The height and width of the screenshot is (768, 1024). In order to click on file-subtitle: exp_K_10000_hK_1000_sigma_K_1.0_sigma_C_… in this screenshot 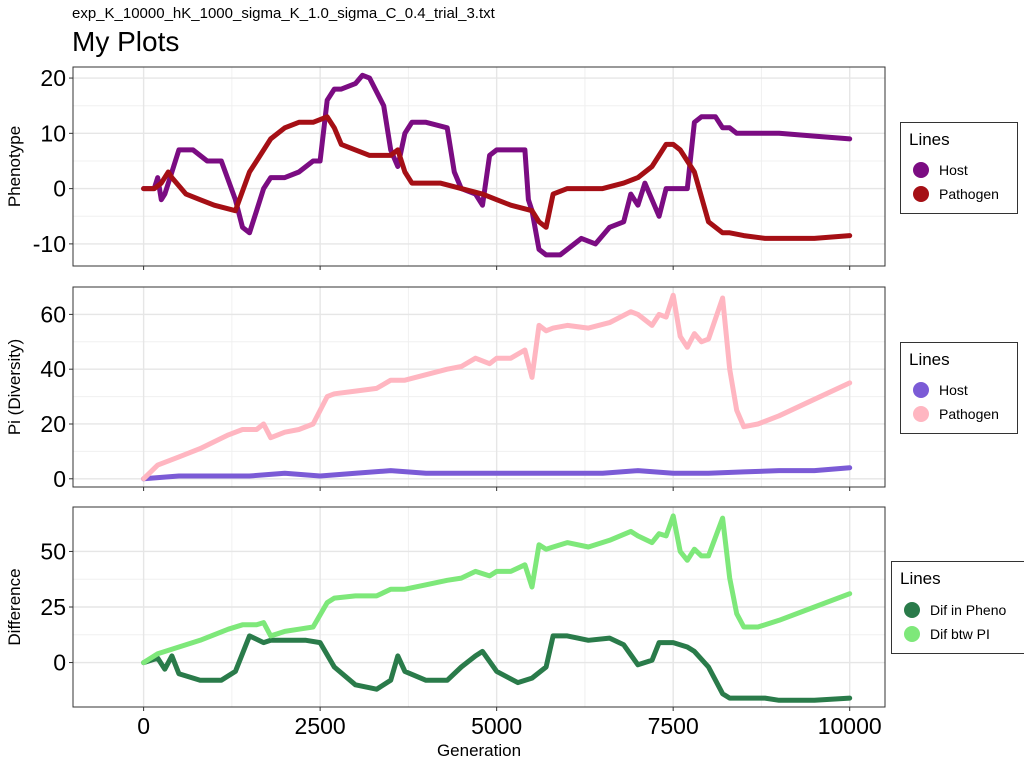, I will do `click(283, 13)`.